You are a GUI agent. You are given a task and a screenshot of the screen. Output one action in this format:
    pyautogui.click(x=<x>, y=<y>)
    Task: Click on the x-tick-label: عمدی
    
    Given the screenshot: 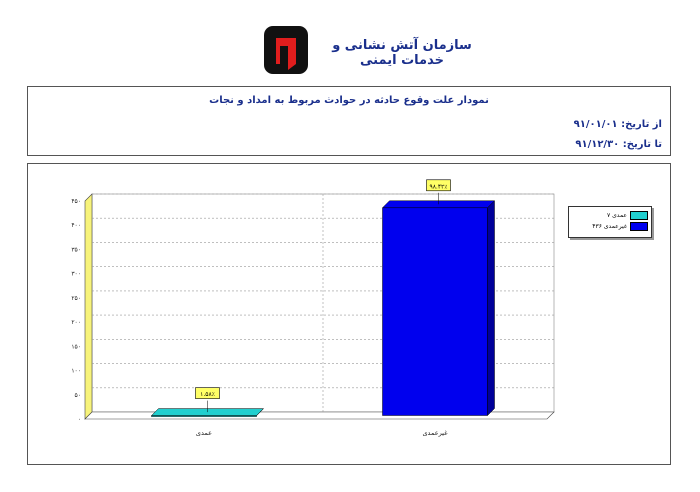 What is the action you would take?
    pyautogui.click(x=204, y=433)
    